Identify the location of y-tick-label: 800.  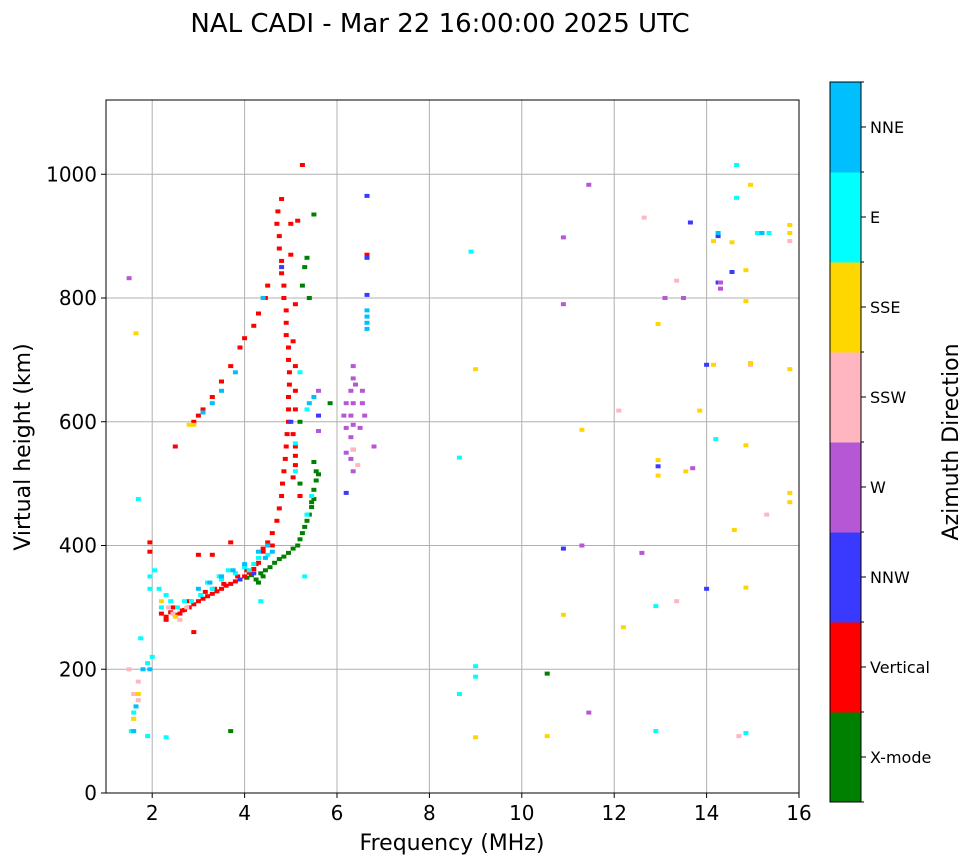
(78, 298).